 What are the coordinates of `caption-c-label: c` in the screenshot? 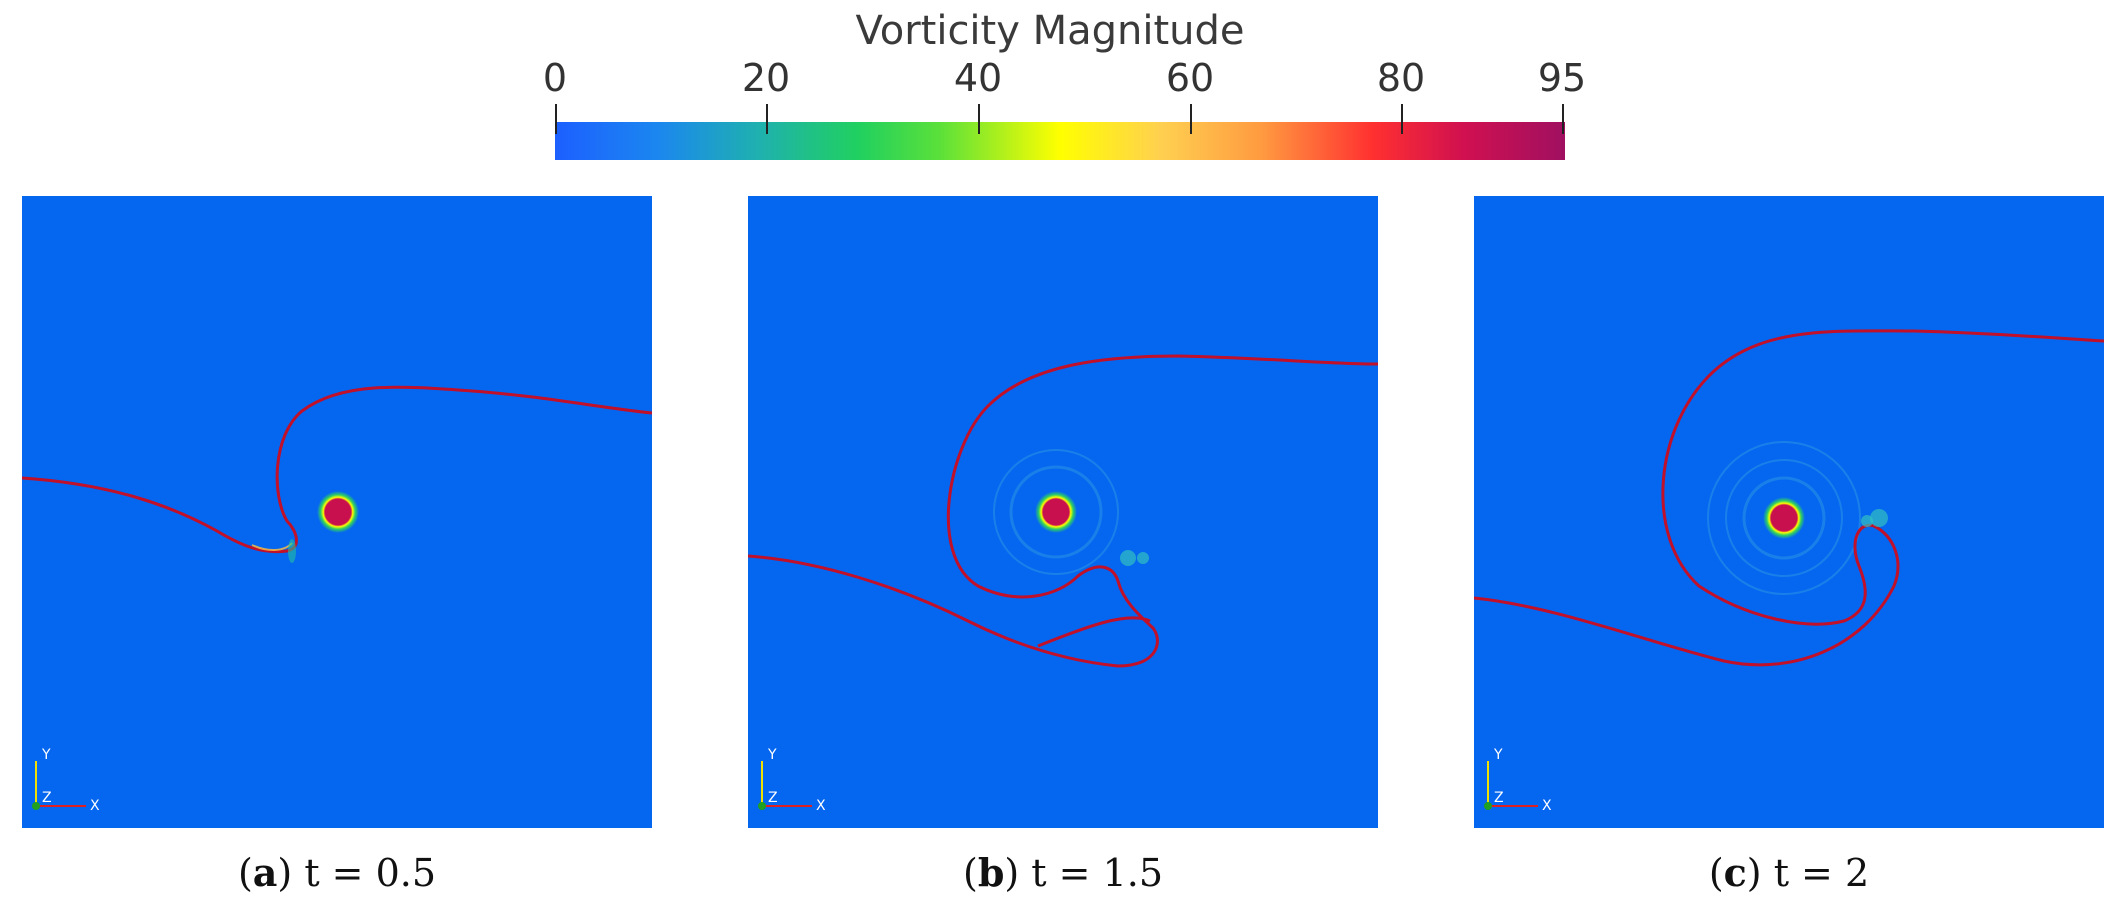 It's located at (1735, 872).